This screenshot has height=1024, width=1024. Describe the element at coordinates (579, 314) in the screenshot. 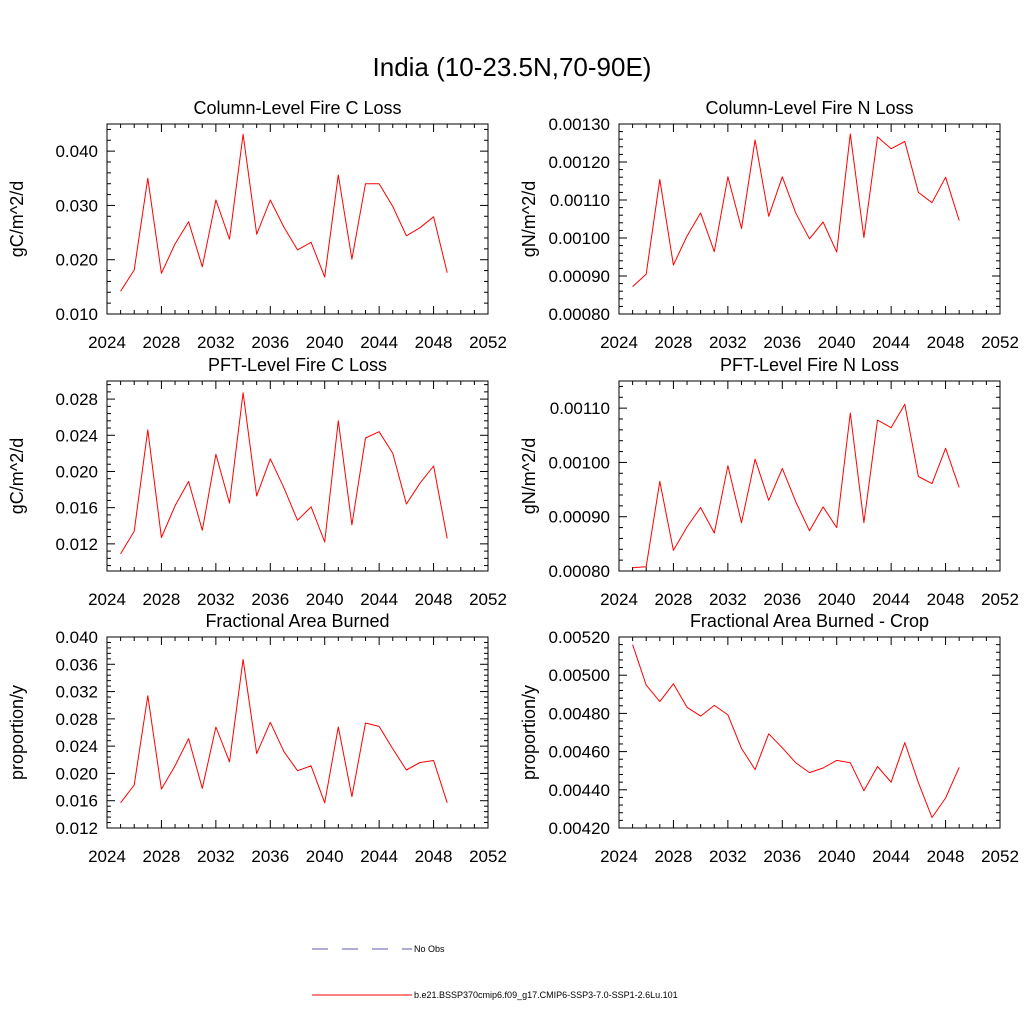

I see `y-tick-label: 0.00080` at that location.